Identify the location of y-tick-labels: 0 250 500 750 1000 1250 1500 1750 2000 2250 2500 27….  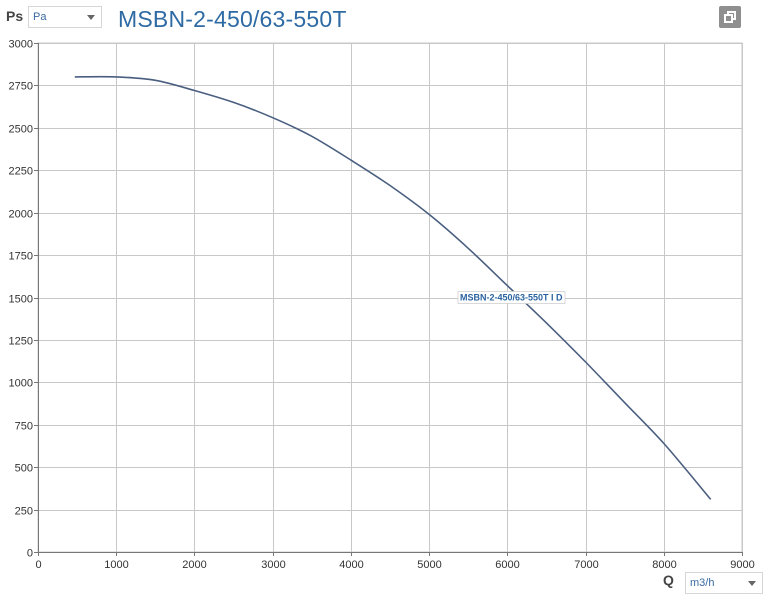
(21, 299).